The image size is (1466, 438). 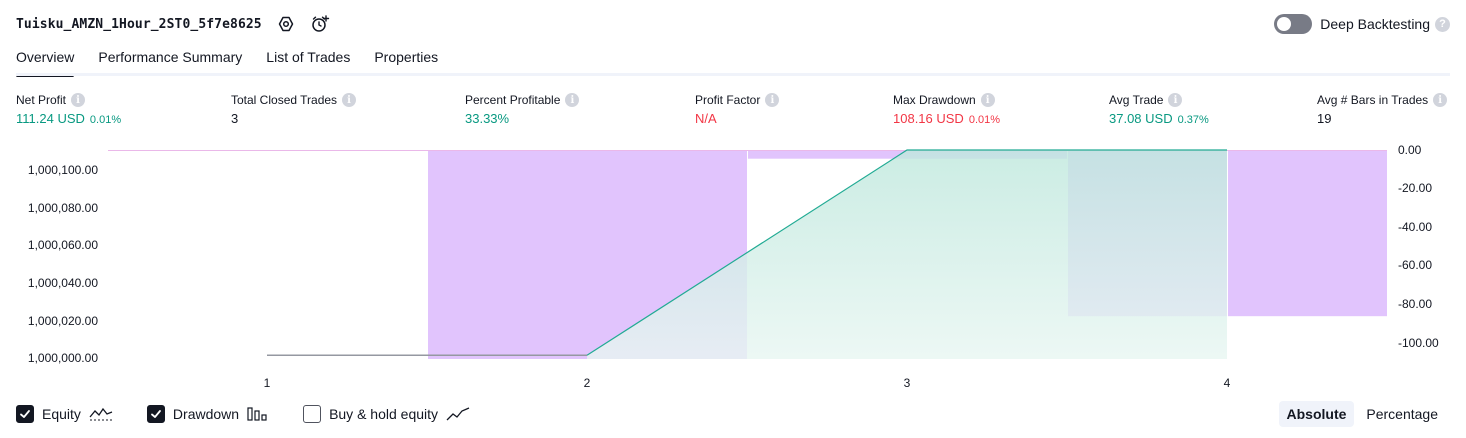 I want to click on metric-label: Avg # Bars in Trades, so click(x=1373, y=100).